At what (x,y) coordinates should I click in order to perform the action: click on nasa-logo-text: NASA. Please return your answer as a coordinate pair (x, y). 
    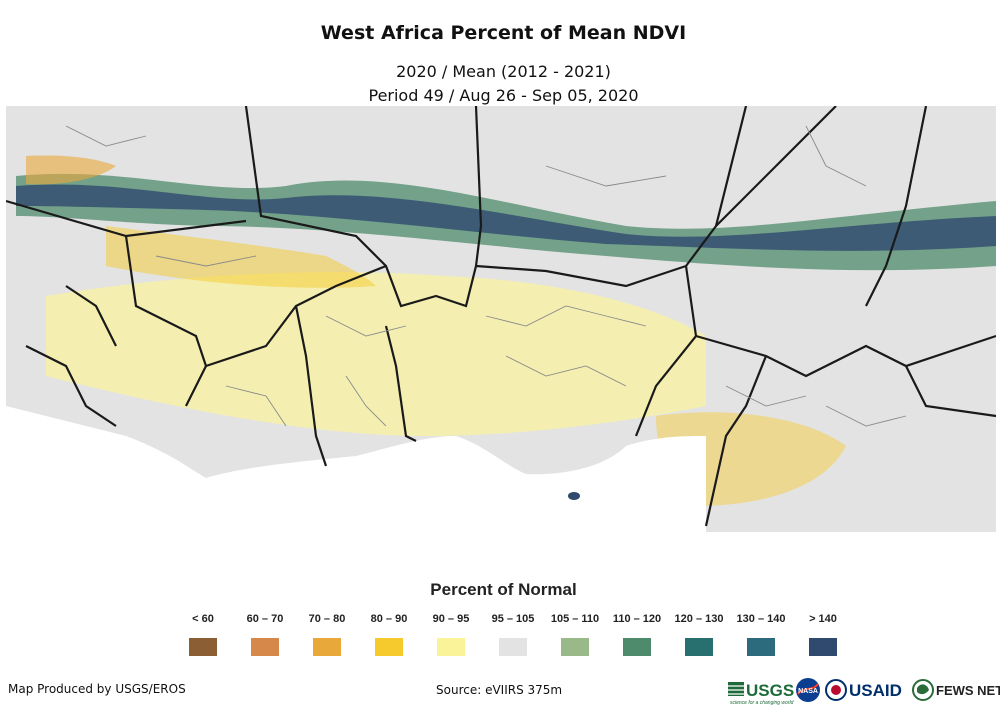
    Looking at the image, I should click on (808, 691).